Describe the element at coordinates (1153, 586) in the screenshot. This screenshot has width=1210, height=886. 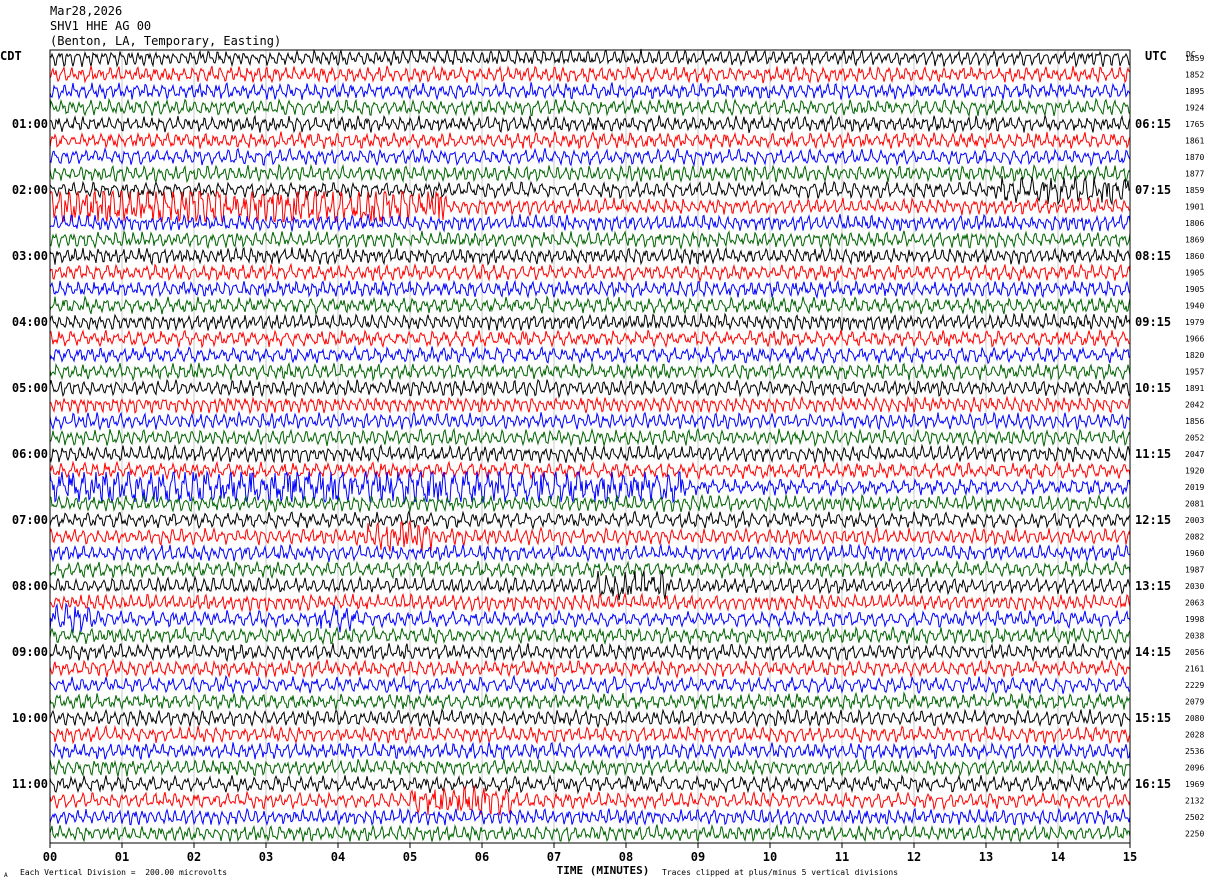
I see `right-hour-label: 13:15` at that location.